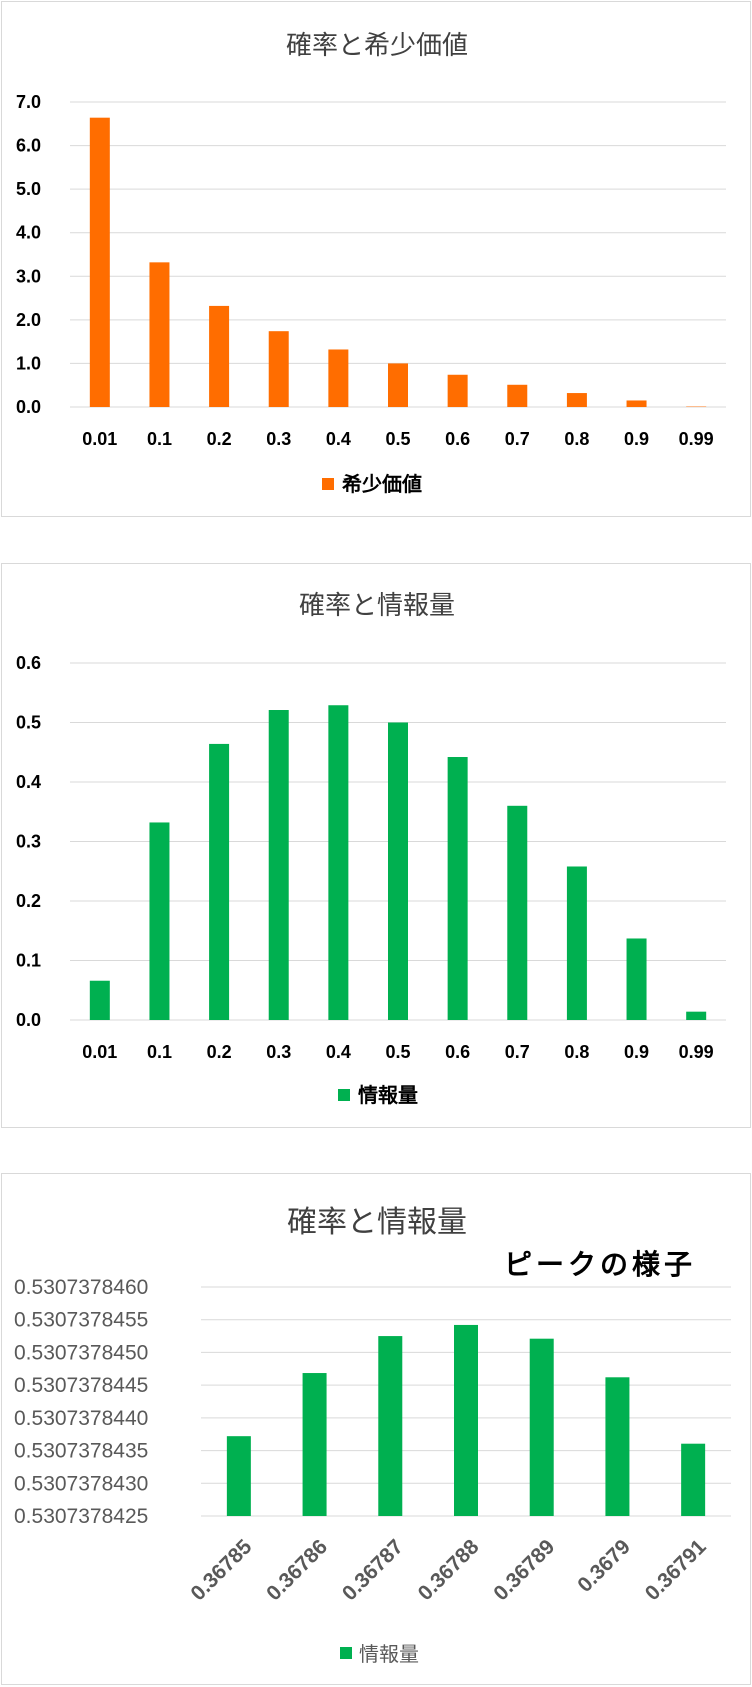  What do you see at coordinates (28, 663) in the screenshot?
I see `y-tick-label: 0.6` at bounding box center [28, 663].